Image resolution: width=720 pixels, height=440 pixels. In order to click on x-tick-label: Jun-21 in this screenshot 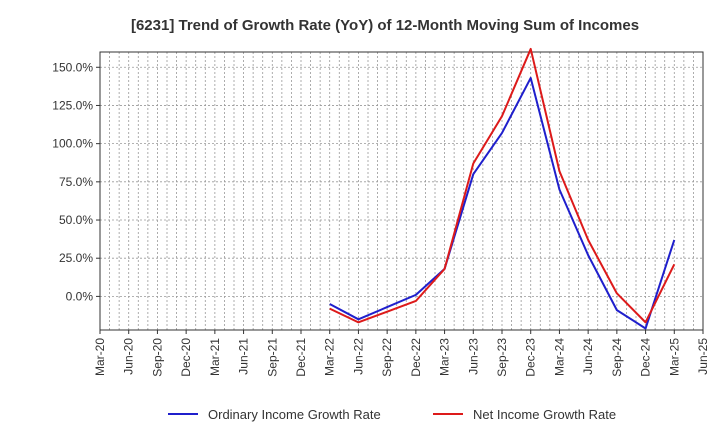, I will do `click(244, 356)`.